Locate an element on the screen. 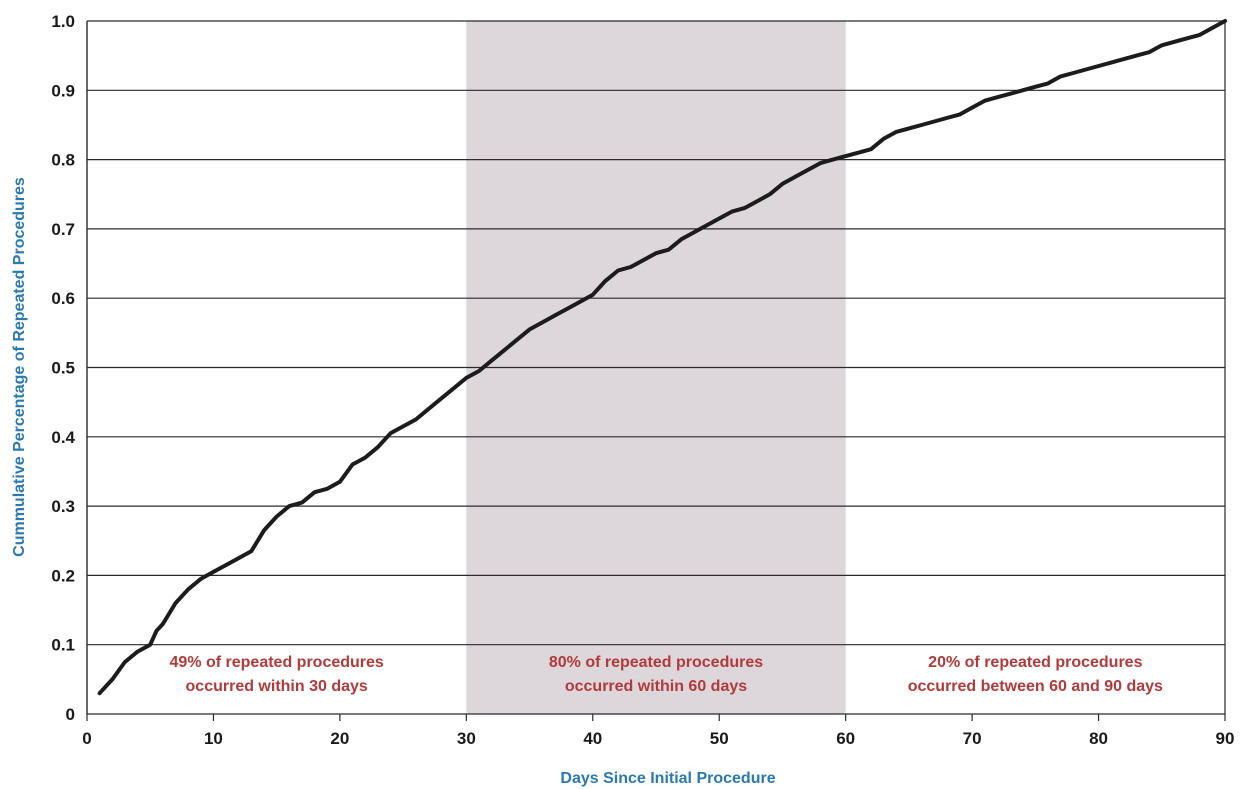 The image size is (1241, 789). x-tick-label: 90 is located at coordinates (1225, 738).